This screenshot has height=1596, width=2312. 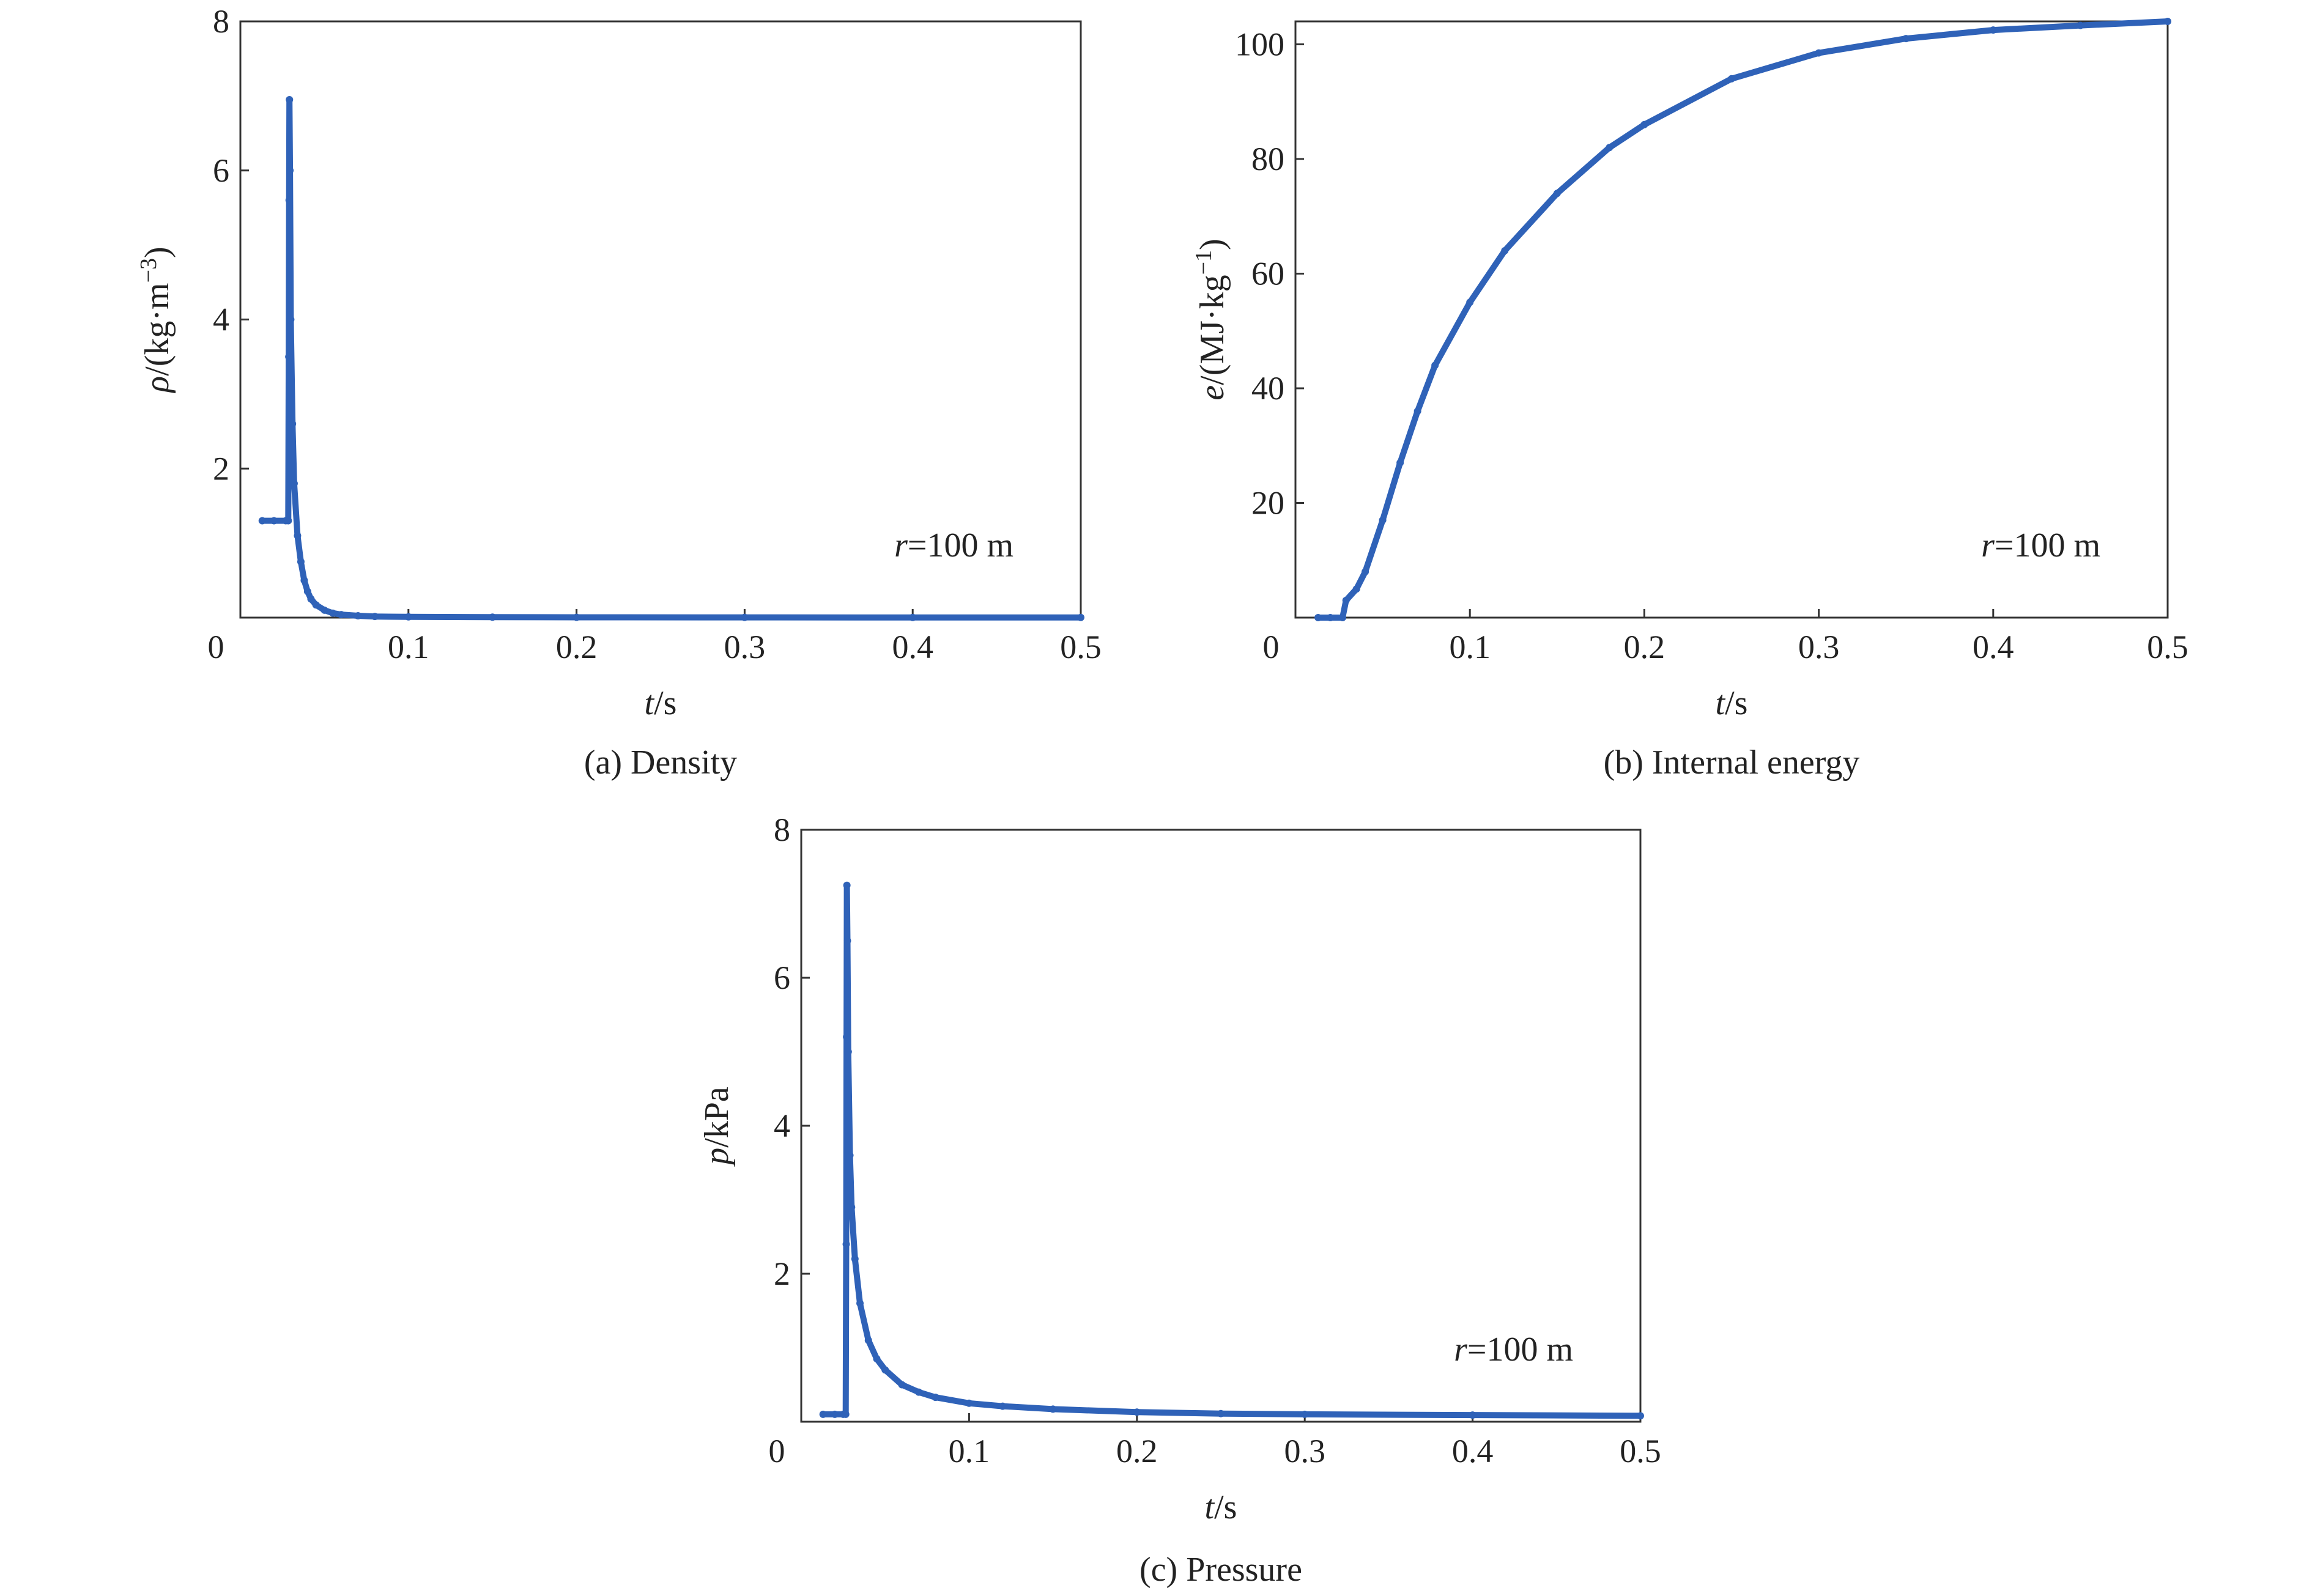 I want to click on y-axis-label-unit: /(MJ·kg, so click(x=1212, y=330).